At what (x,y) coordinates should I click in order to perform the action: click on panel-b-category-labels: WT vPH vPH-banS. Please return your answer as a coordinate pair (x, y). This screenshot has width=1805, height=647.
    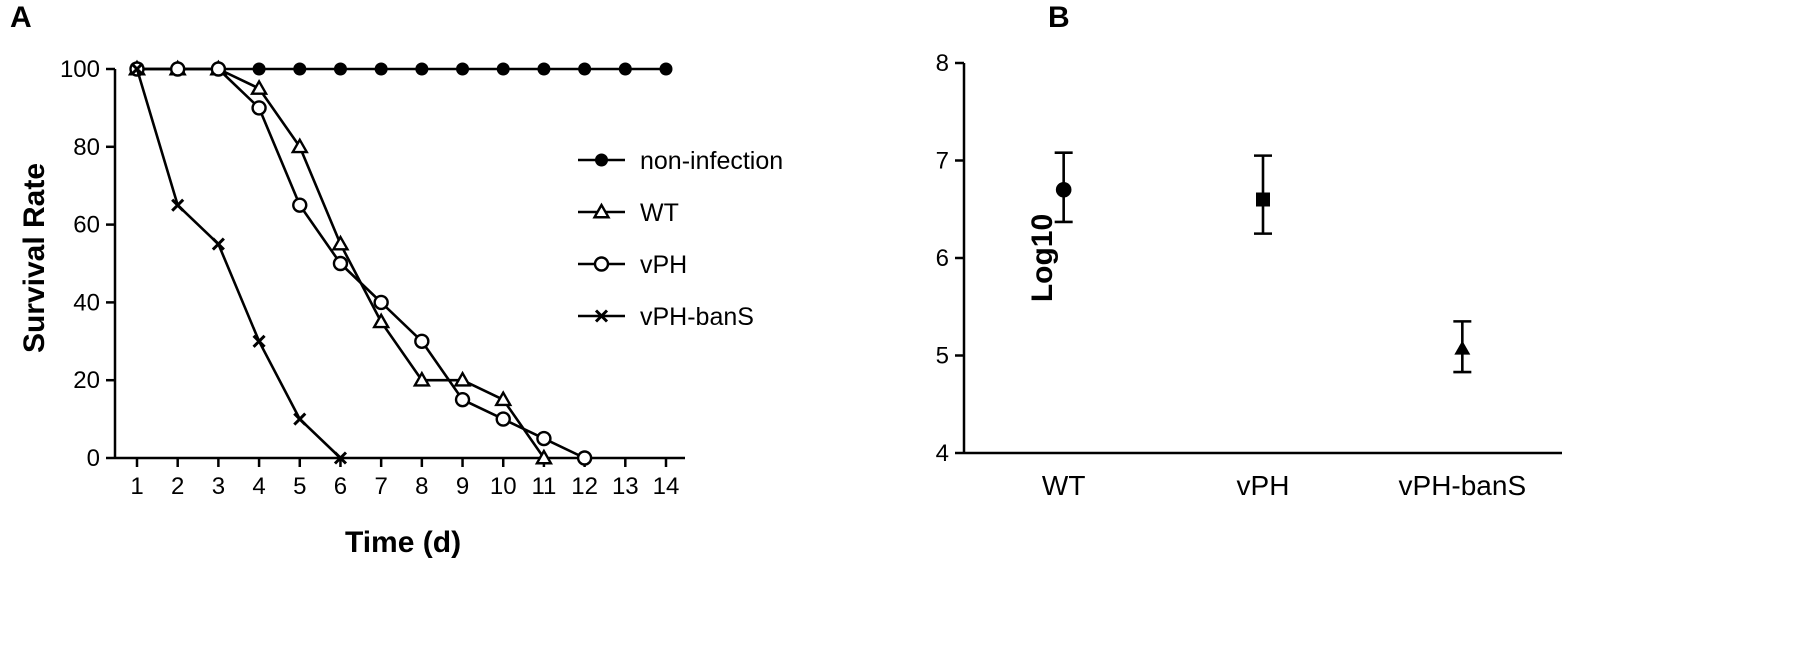
    Looking at the image, I should click on (1284, 485).